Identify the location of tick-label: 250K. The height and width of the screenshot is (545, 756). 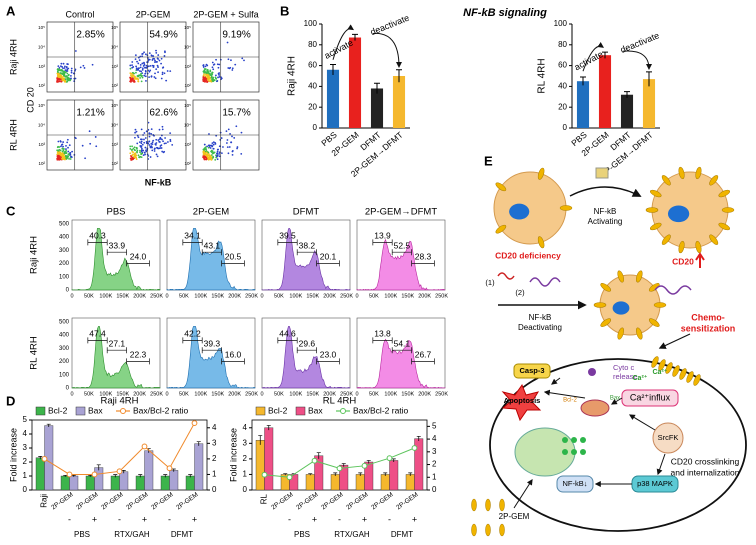
(156, 296).